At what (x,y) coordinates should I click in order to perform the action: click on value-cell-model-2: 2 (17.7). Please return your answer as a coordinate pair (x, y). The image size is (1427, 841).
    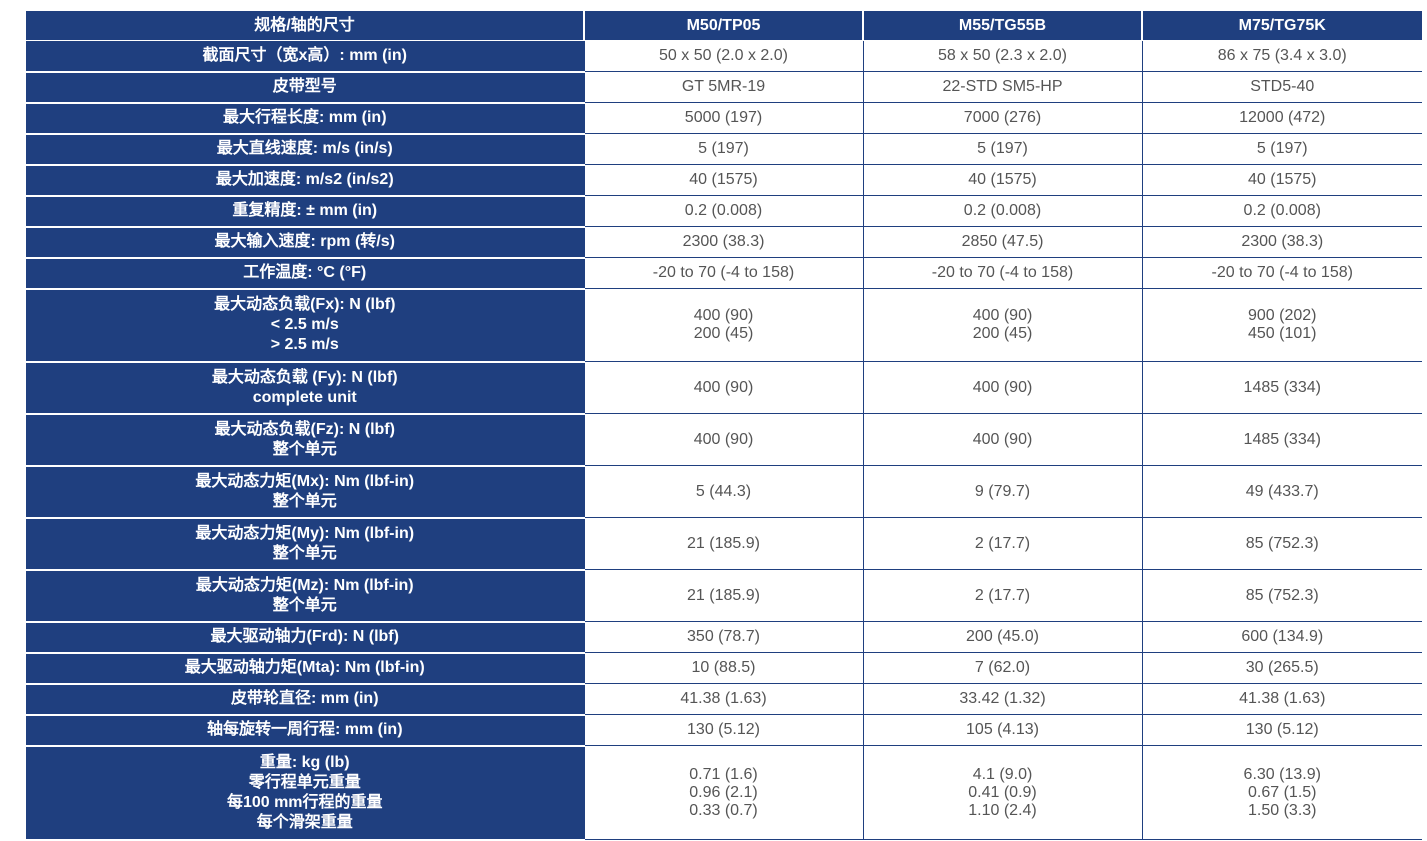
    Looking at the image, I should click on (1002, 595).